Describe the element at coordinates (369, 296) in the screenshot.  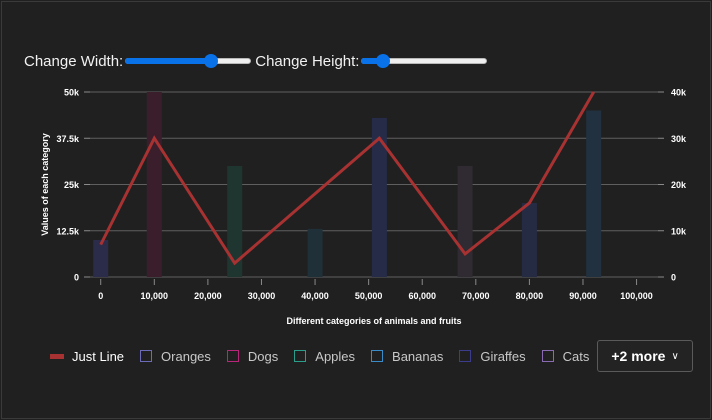
I see `x-tick-label: 50,000` at that location.